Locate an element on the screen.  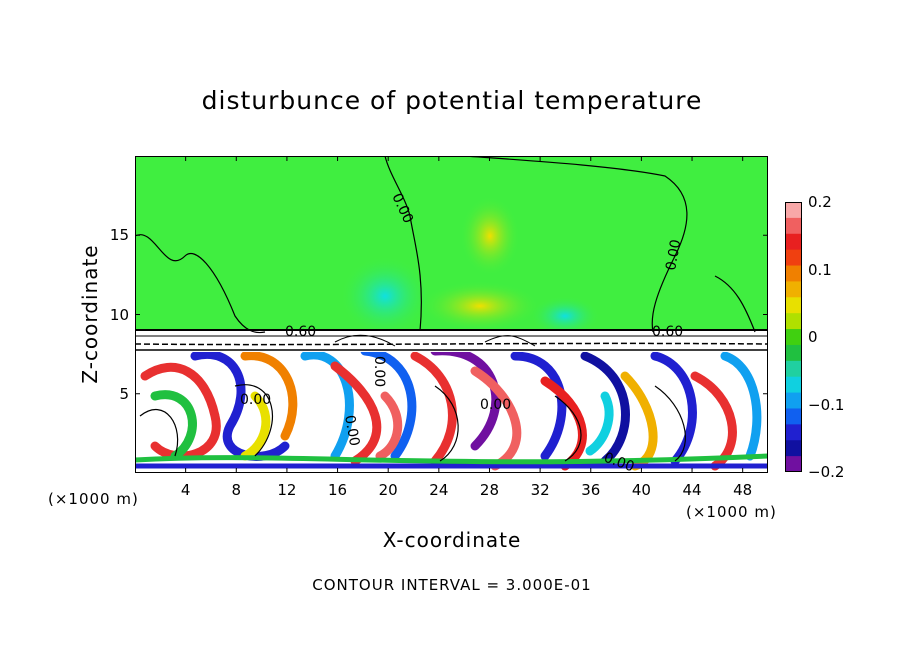
x-tick-label: 8 is located at coordinates (236, 490).